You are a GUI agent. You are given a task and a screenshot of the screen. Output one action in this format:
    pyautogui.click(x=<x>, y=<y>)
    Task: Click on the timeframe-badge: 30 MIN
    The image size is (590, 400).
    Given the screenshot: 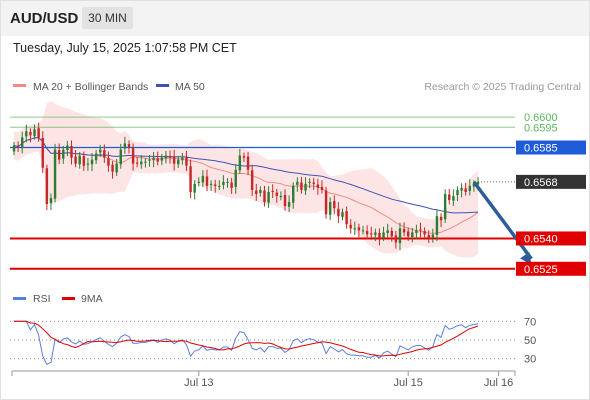 What is the action you would take?
    pyautogui.click(x=107, y=18)
    